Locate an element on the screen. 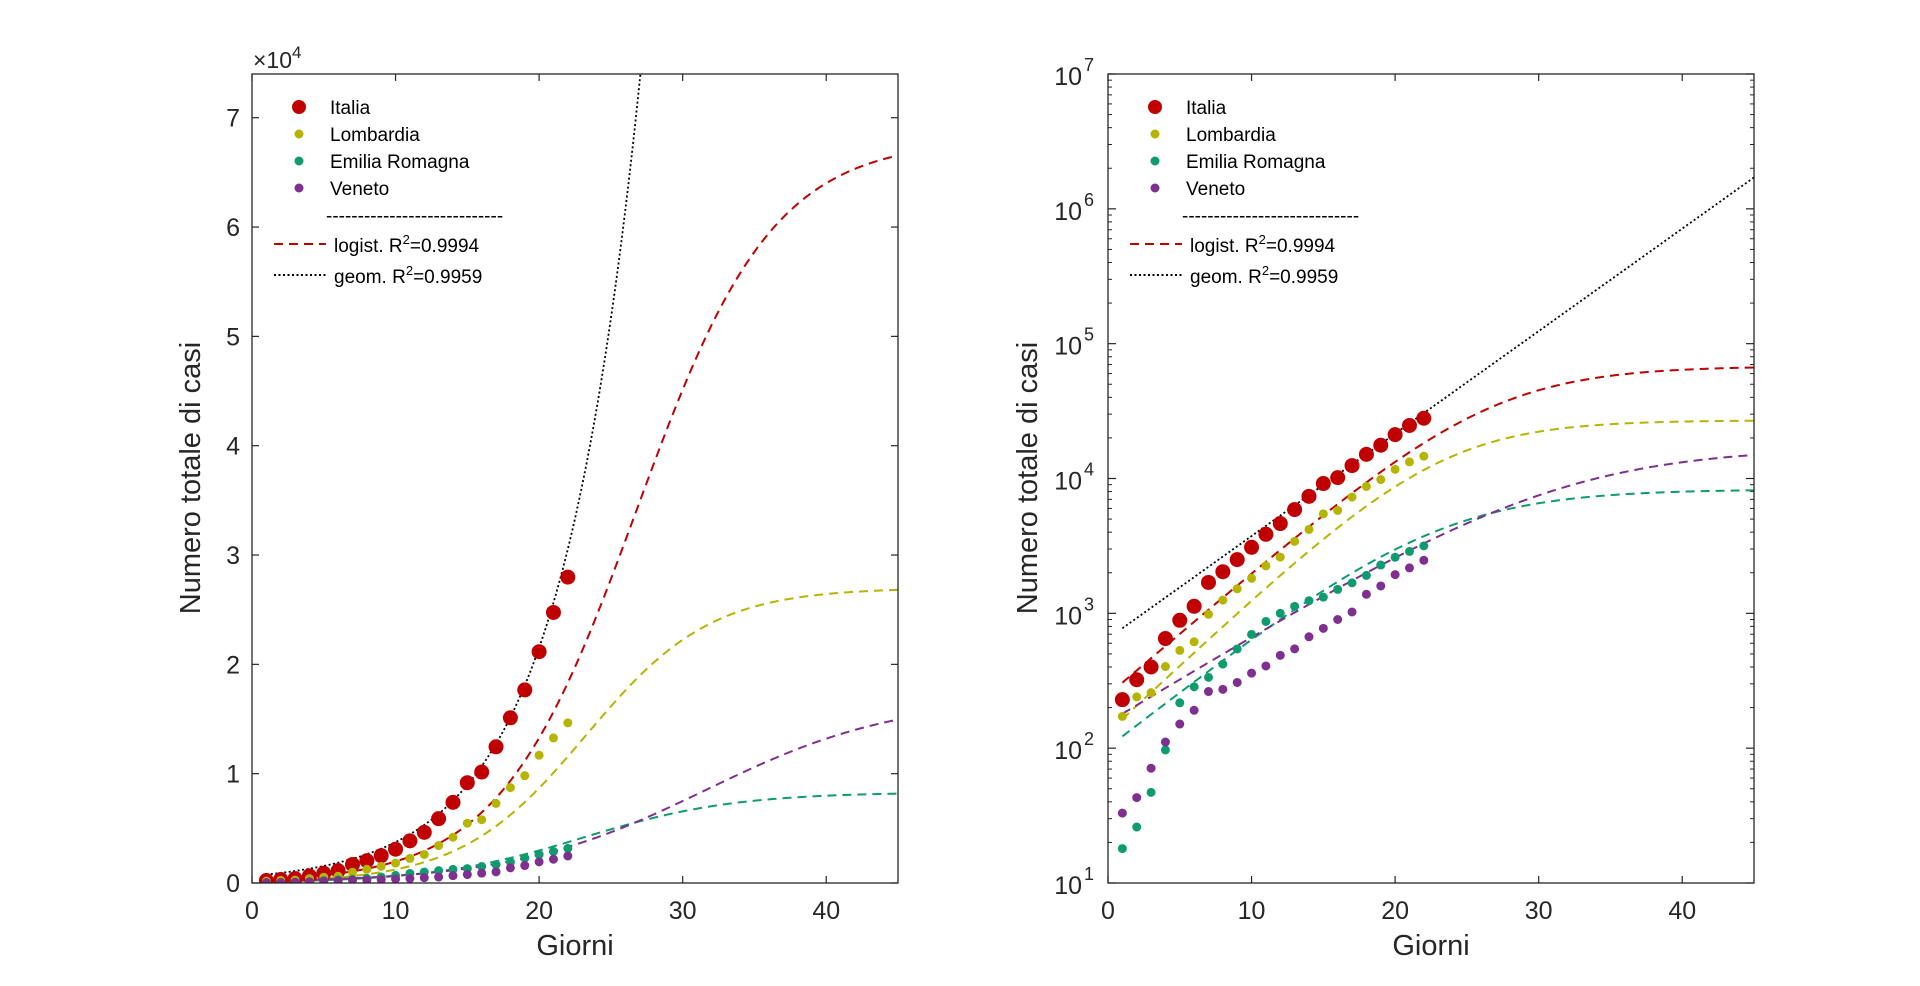 This screenshot has height=986, width=1920. x-tick-label: 20 is located at coordinates (1395, 911).